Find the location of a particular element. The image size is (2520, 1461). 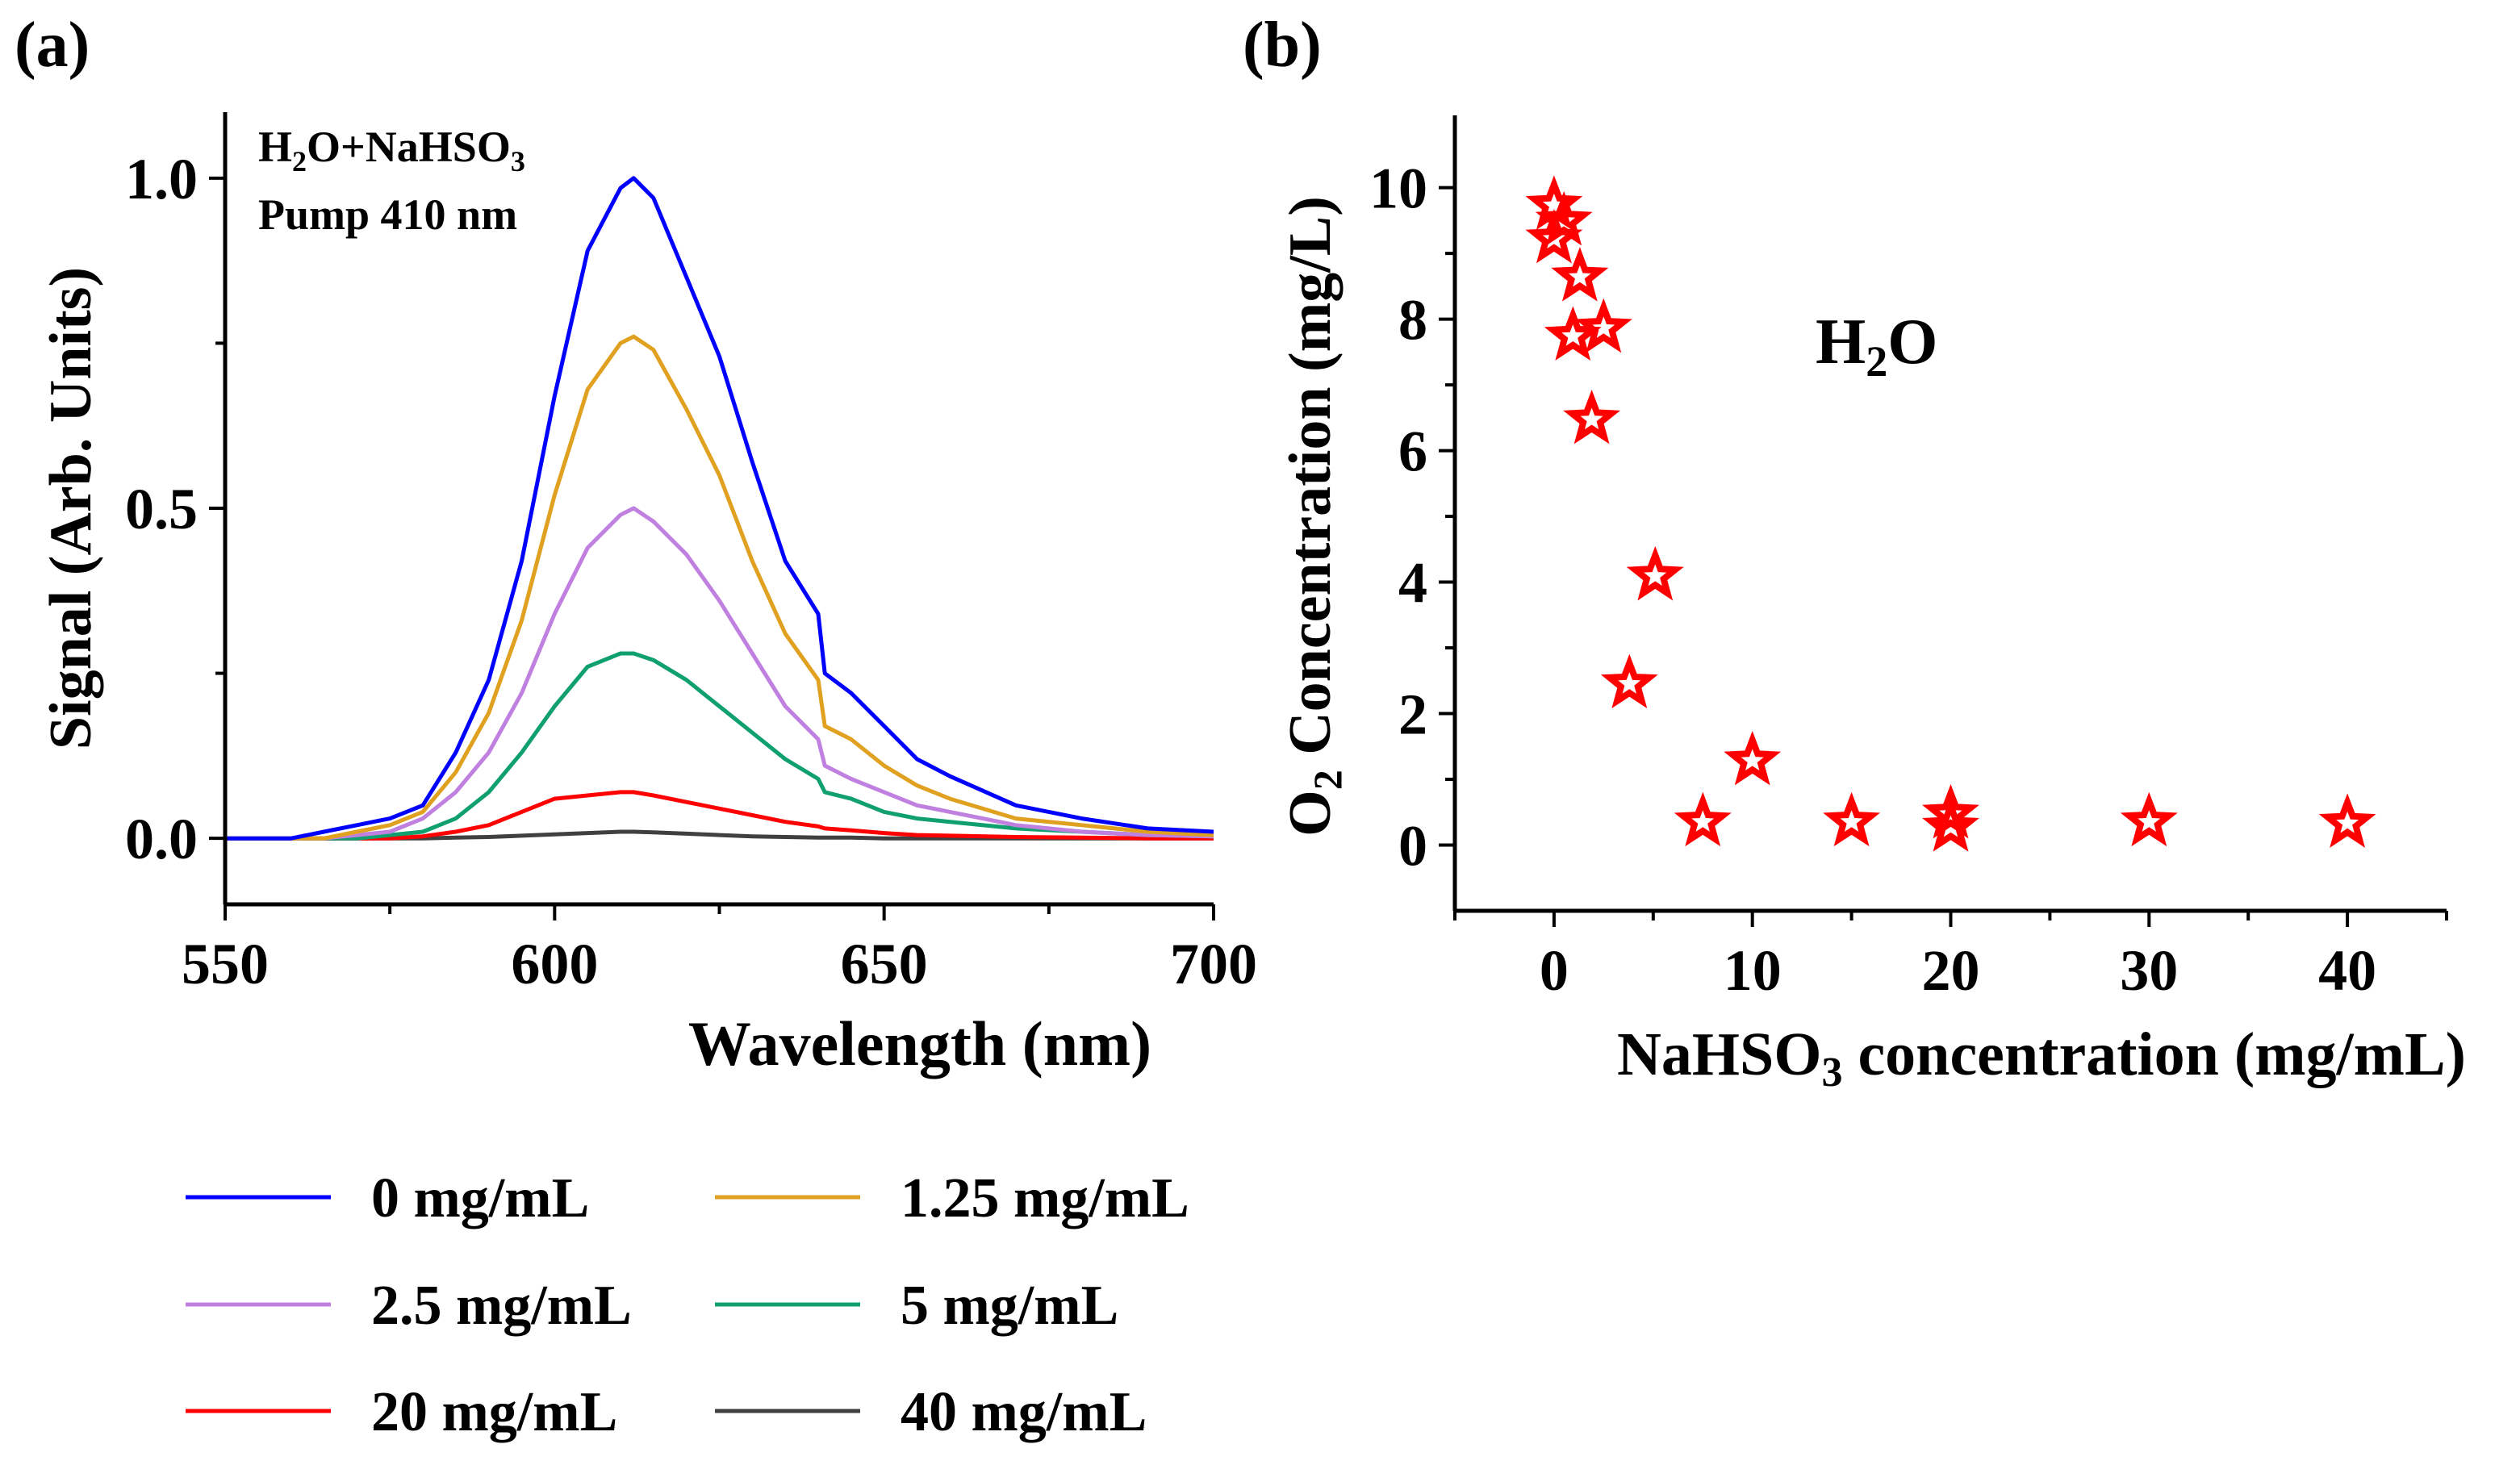

x-tick-label: 0 is located at coordinates (1554, 970).